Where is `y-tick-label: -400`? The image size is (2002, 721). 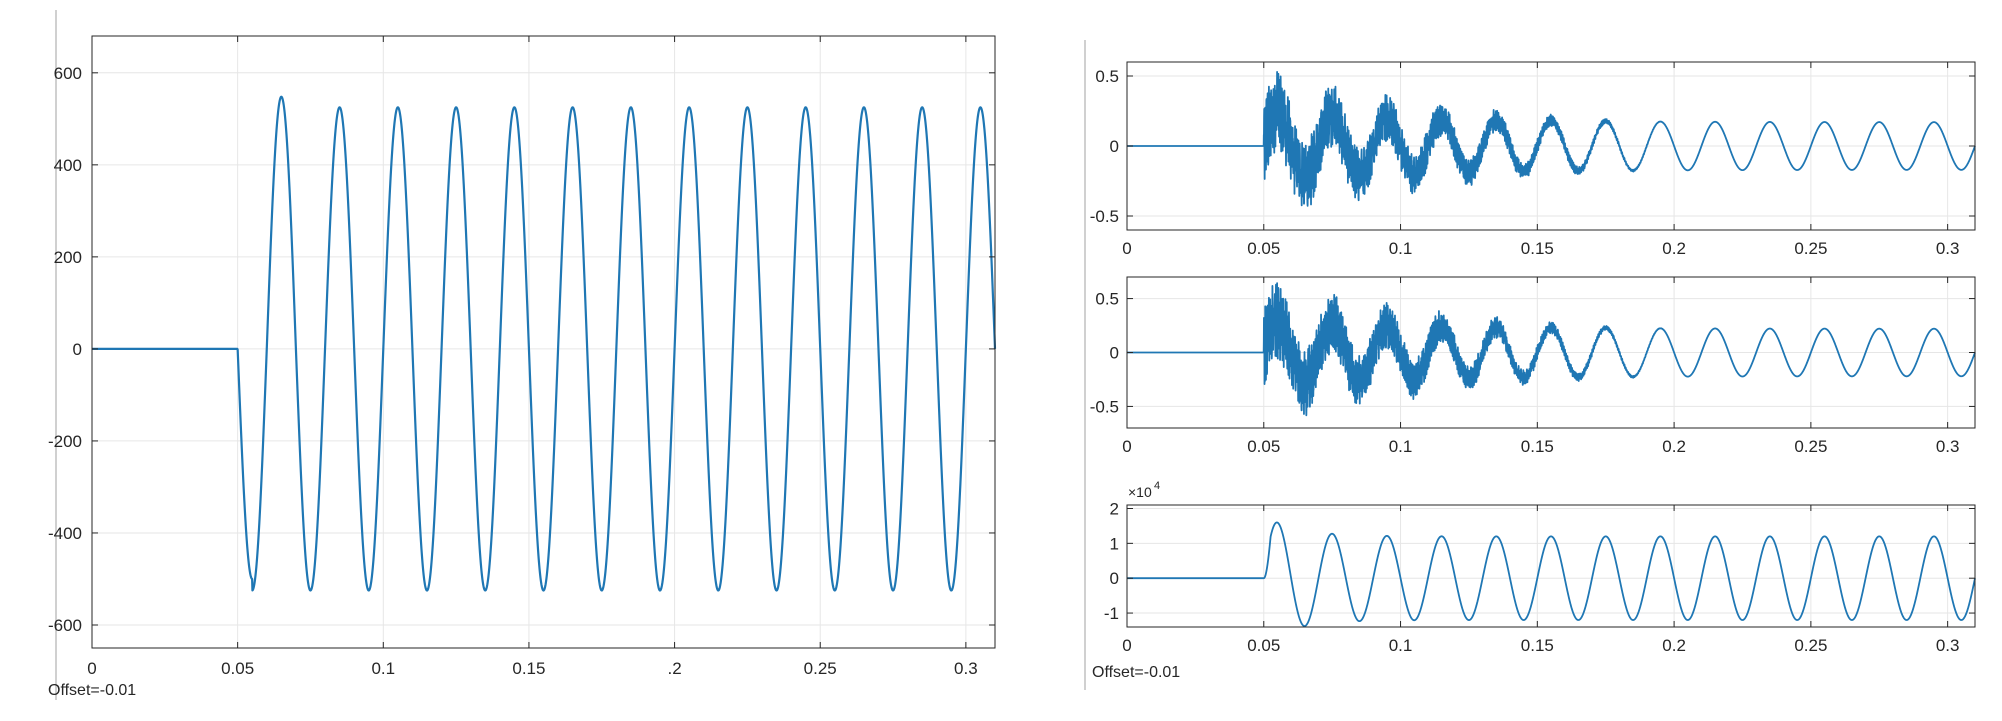 y-tick-label: -400 is located at coordinates (65, 533).